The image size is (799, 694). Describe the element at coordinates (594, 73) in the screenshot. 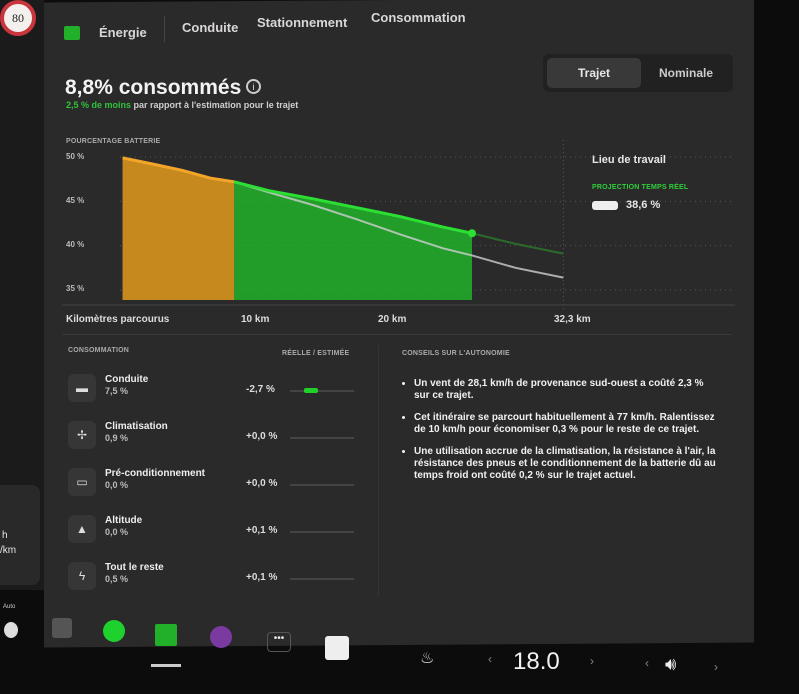

I see `toggle-trajet: Trajet` at that location.